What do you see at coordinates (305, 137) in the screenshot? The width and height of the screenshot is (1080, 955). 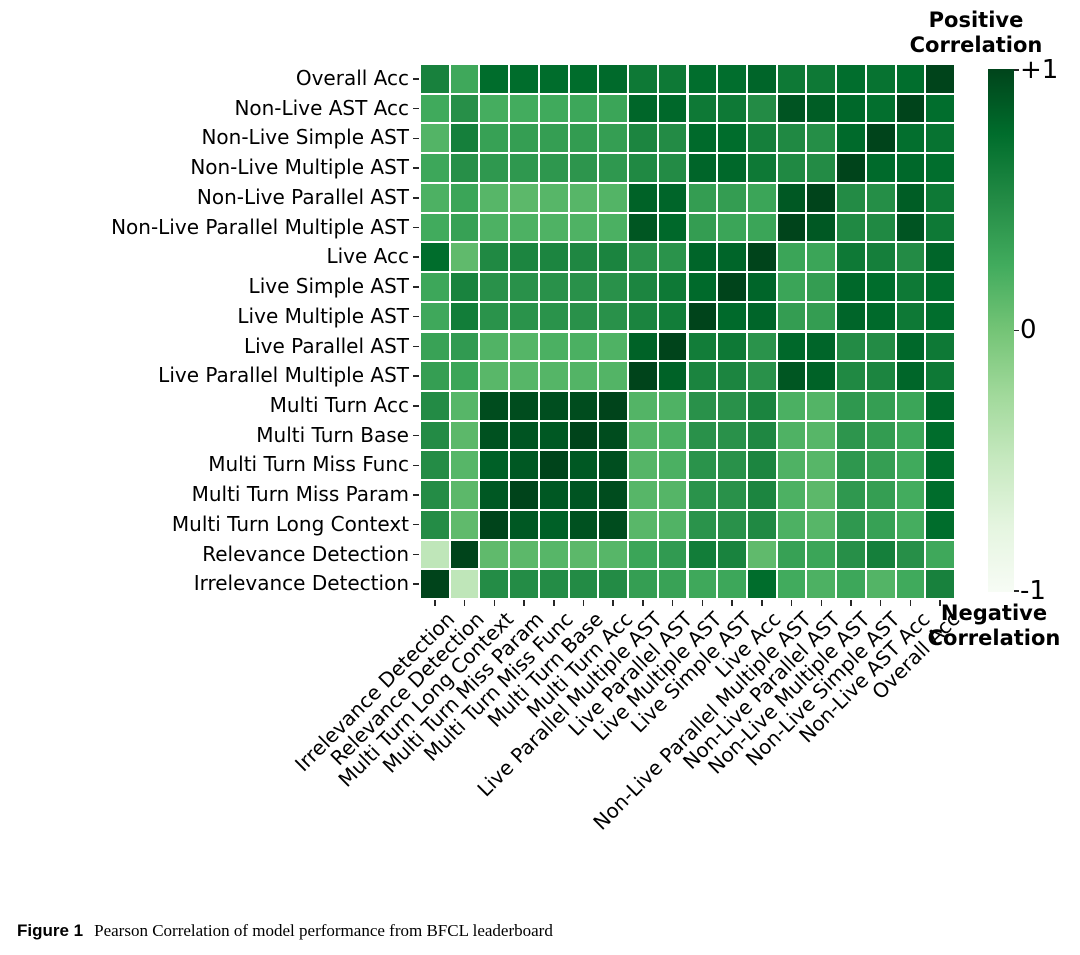 I see `y-axis-label: Non-Live Simple AST` at bounding box center [305, 137].